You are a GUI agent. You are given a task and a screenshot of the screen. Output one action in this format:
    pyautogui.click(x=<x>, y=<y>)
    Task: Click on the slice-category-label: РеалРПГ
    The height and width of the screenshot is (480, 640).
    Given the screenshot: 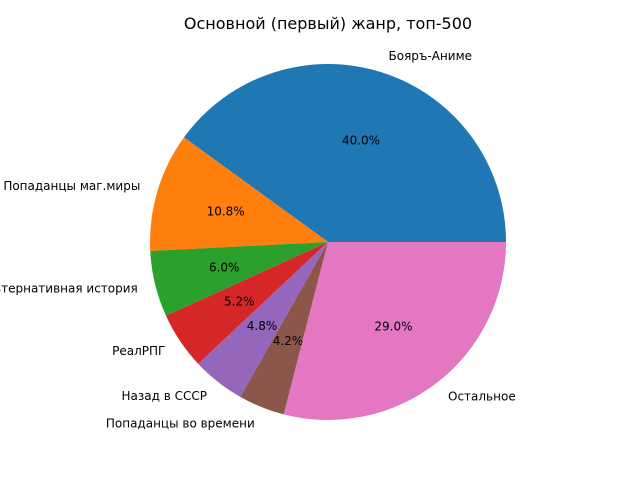 What is the action you would take?
    pyautogui.click(x=138, y=351)
    